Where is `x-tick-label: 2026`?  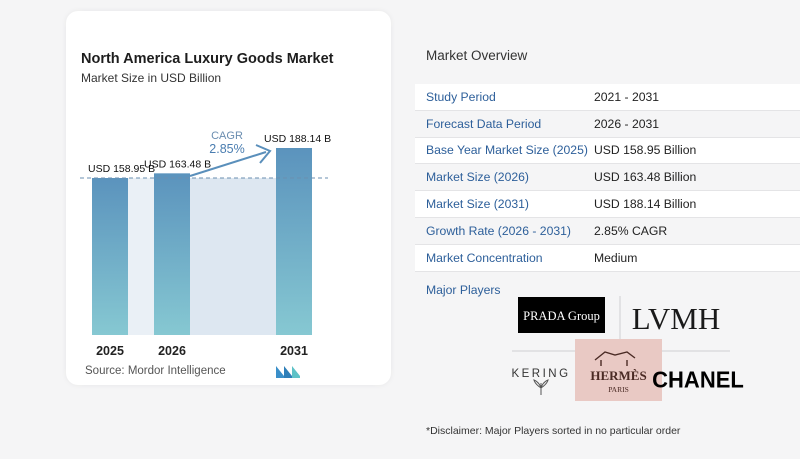
x-tick-label: 2026 is located at coordinates (172, 351).